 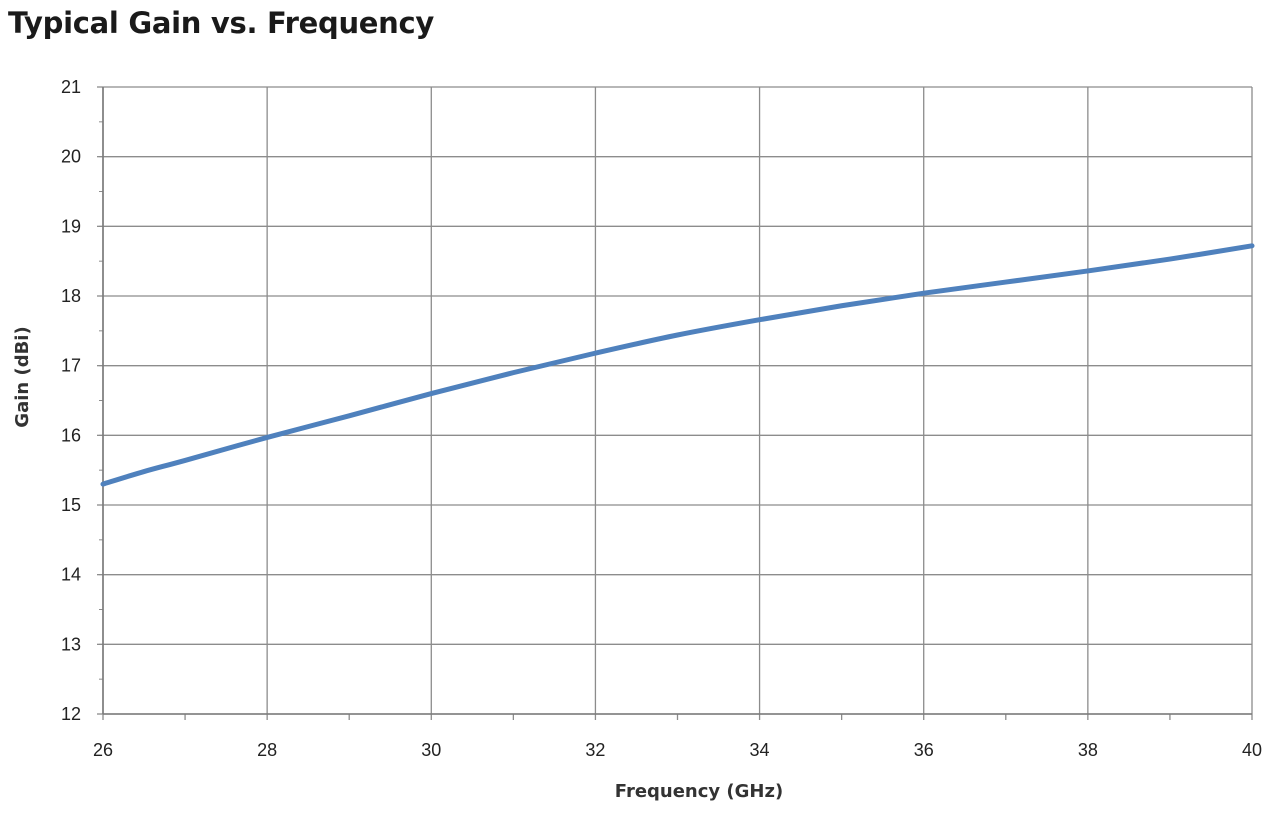 What do you see at coordinates (221, 23) in the screenshot?
I see `chart-title: Typical Gain vs. Frequency` at bounding box center [221, 23].